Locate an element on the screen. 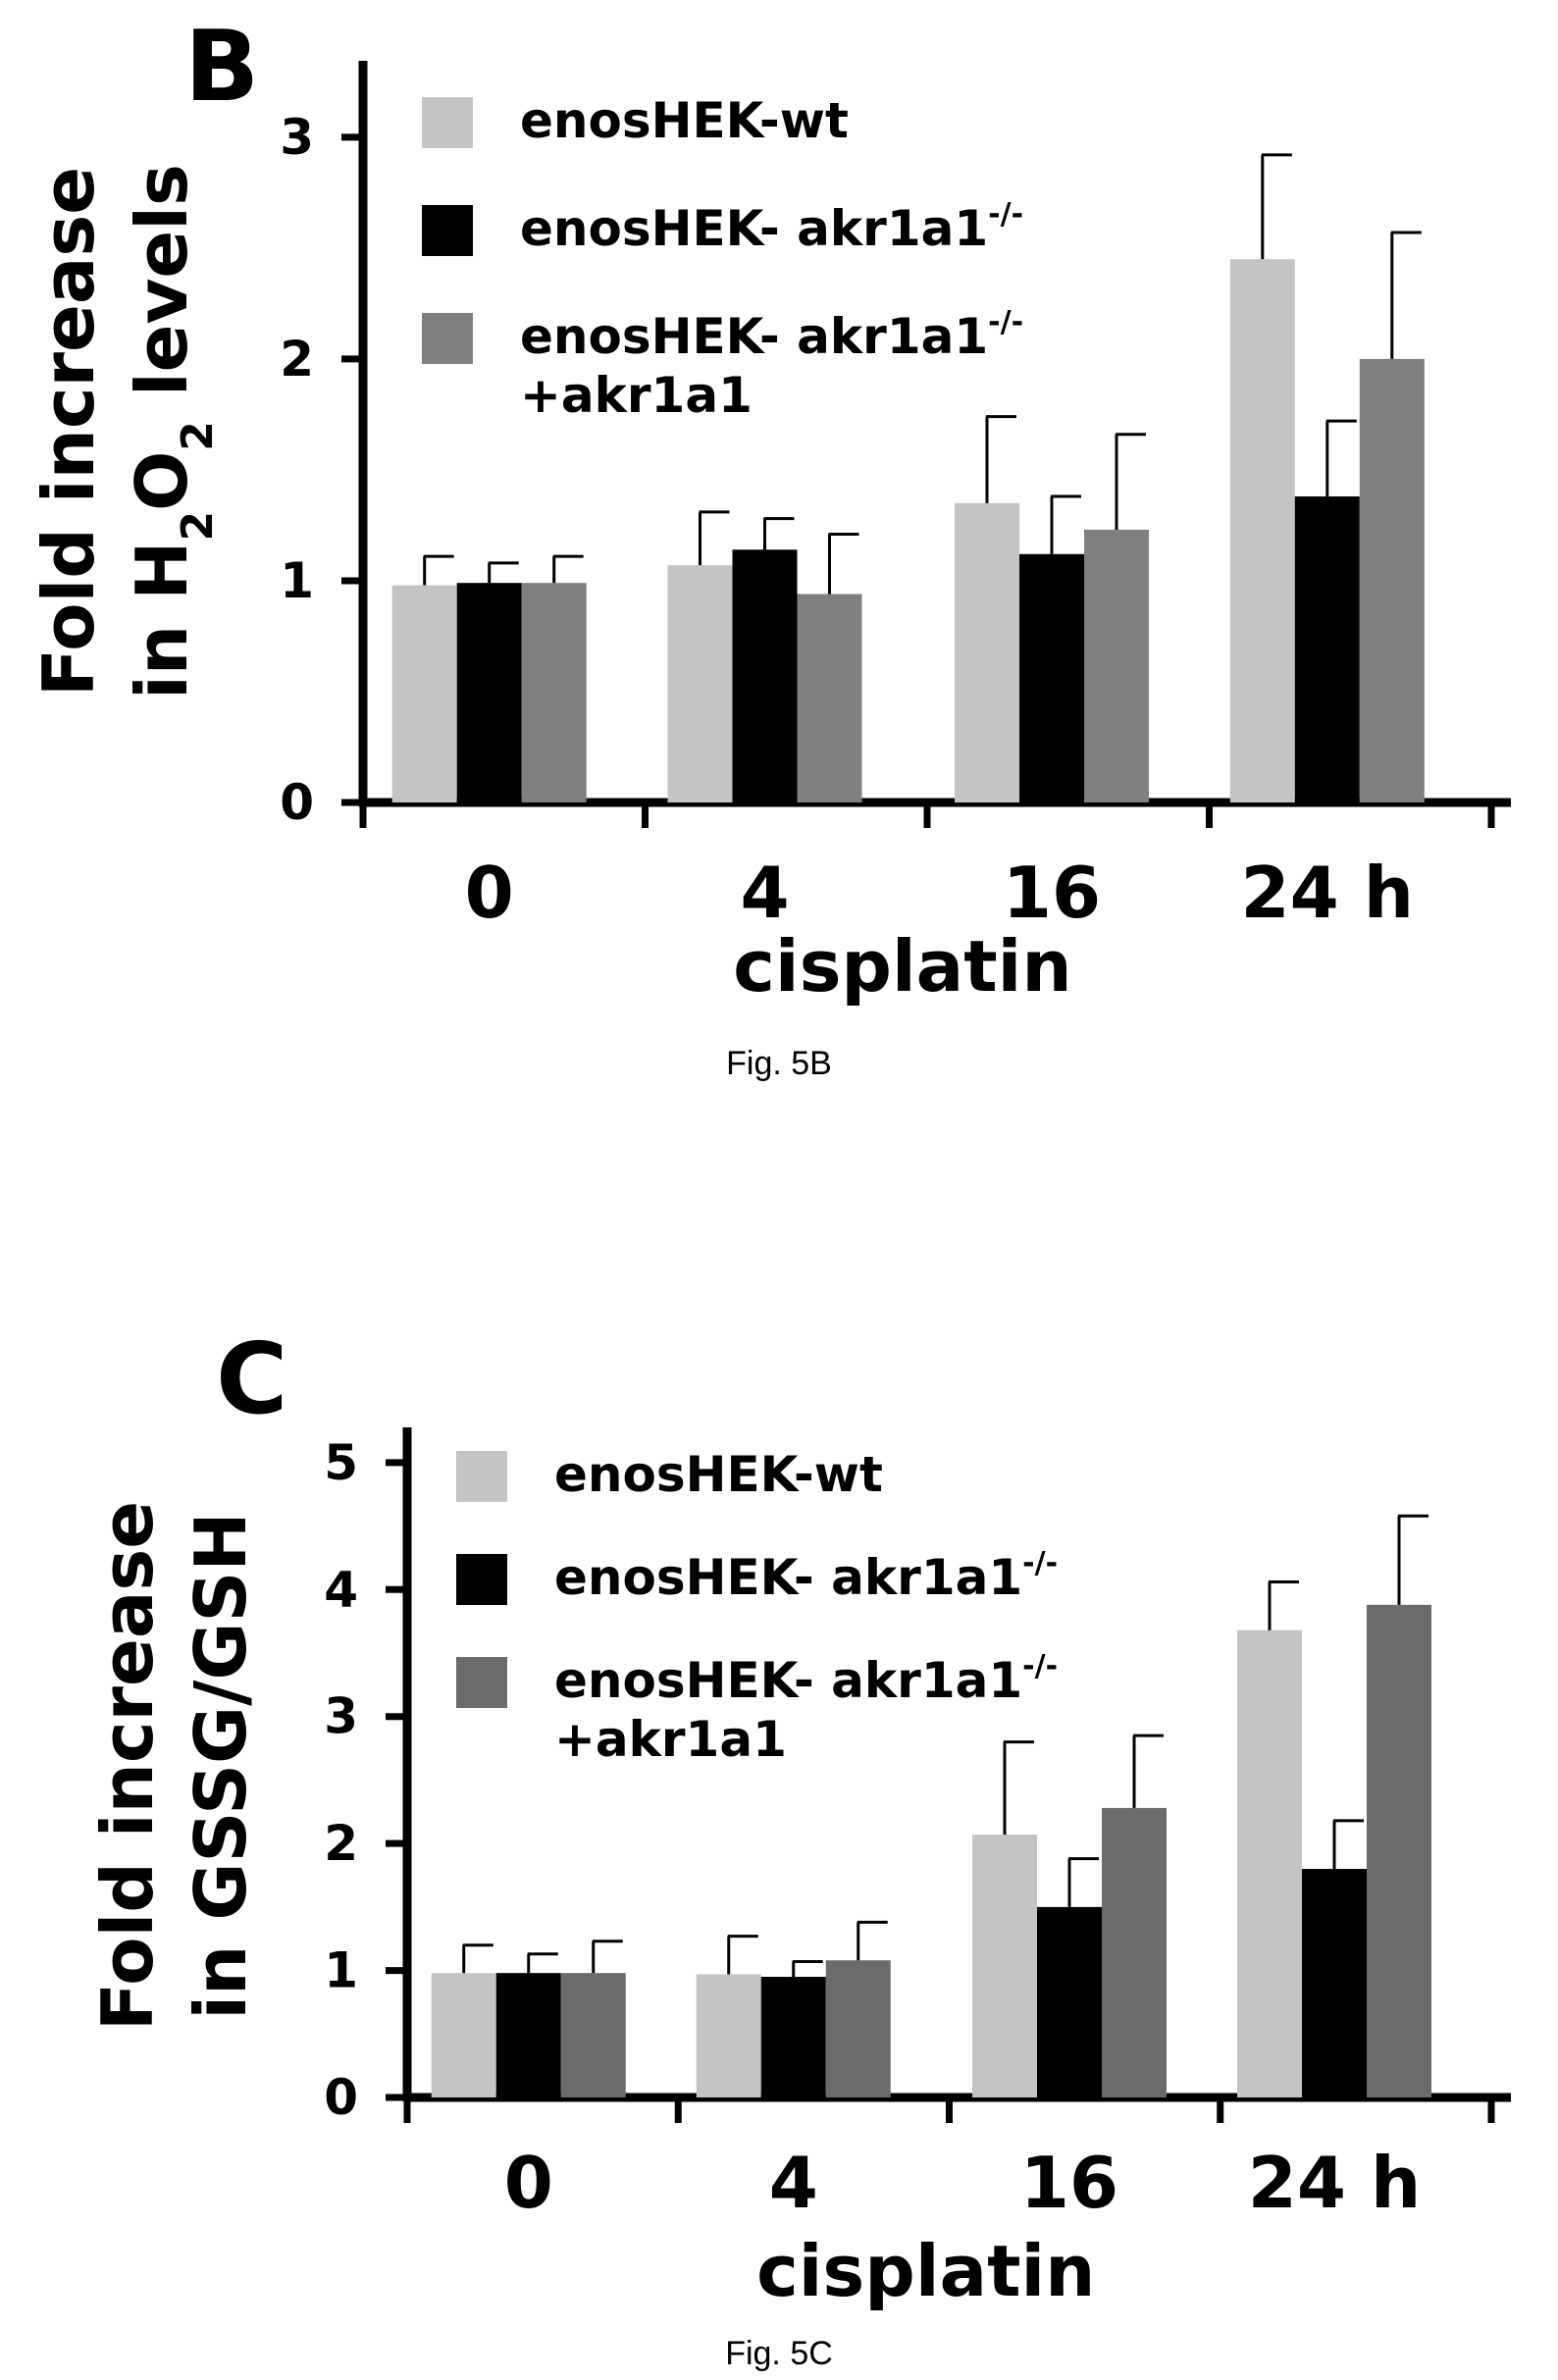 The image size is (1558, 2380). y-axis-label-line2: in GSSG/GSH is located at coordinates (221, 1765).